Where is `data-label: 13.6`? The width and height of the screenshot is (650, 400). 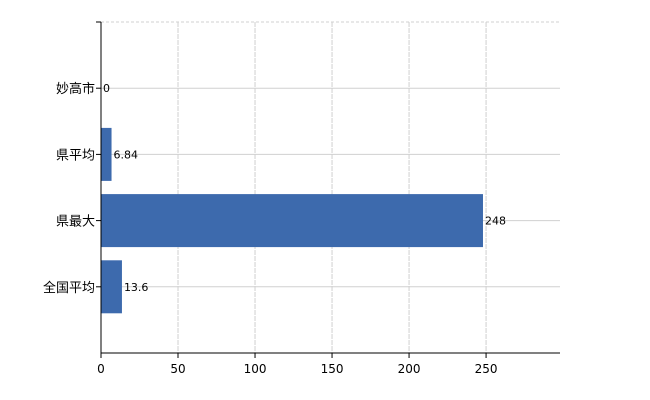 data-label: 13.6 is located at coordinates (136, 287).